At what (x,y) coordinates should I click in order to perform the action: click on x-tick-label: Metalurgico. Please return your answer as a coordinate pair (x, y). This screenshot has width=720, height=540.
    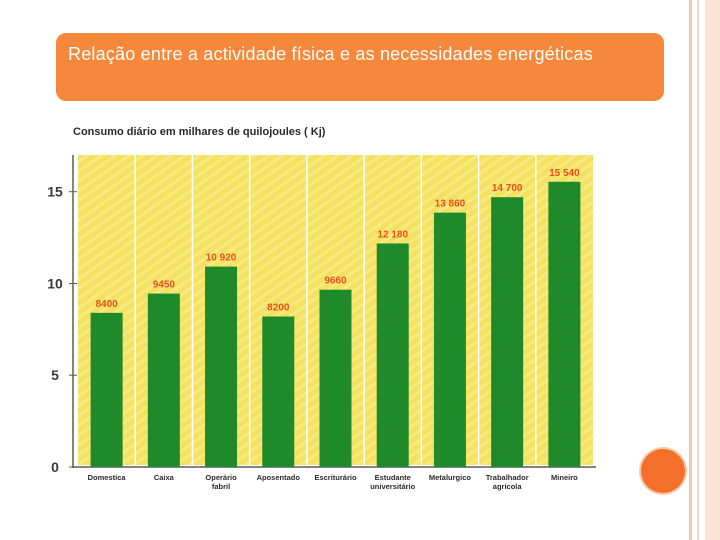
    Looking at the image, I should click on (450, 477).